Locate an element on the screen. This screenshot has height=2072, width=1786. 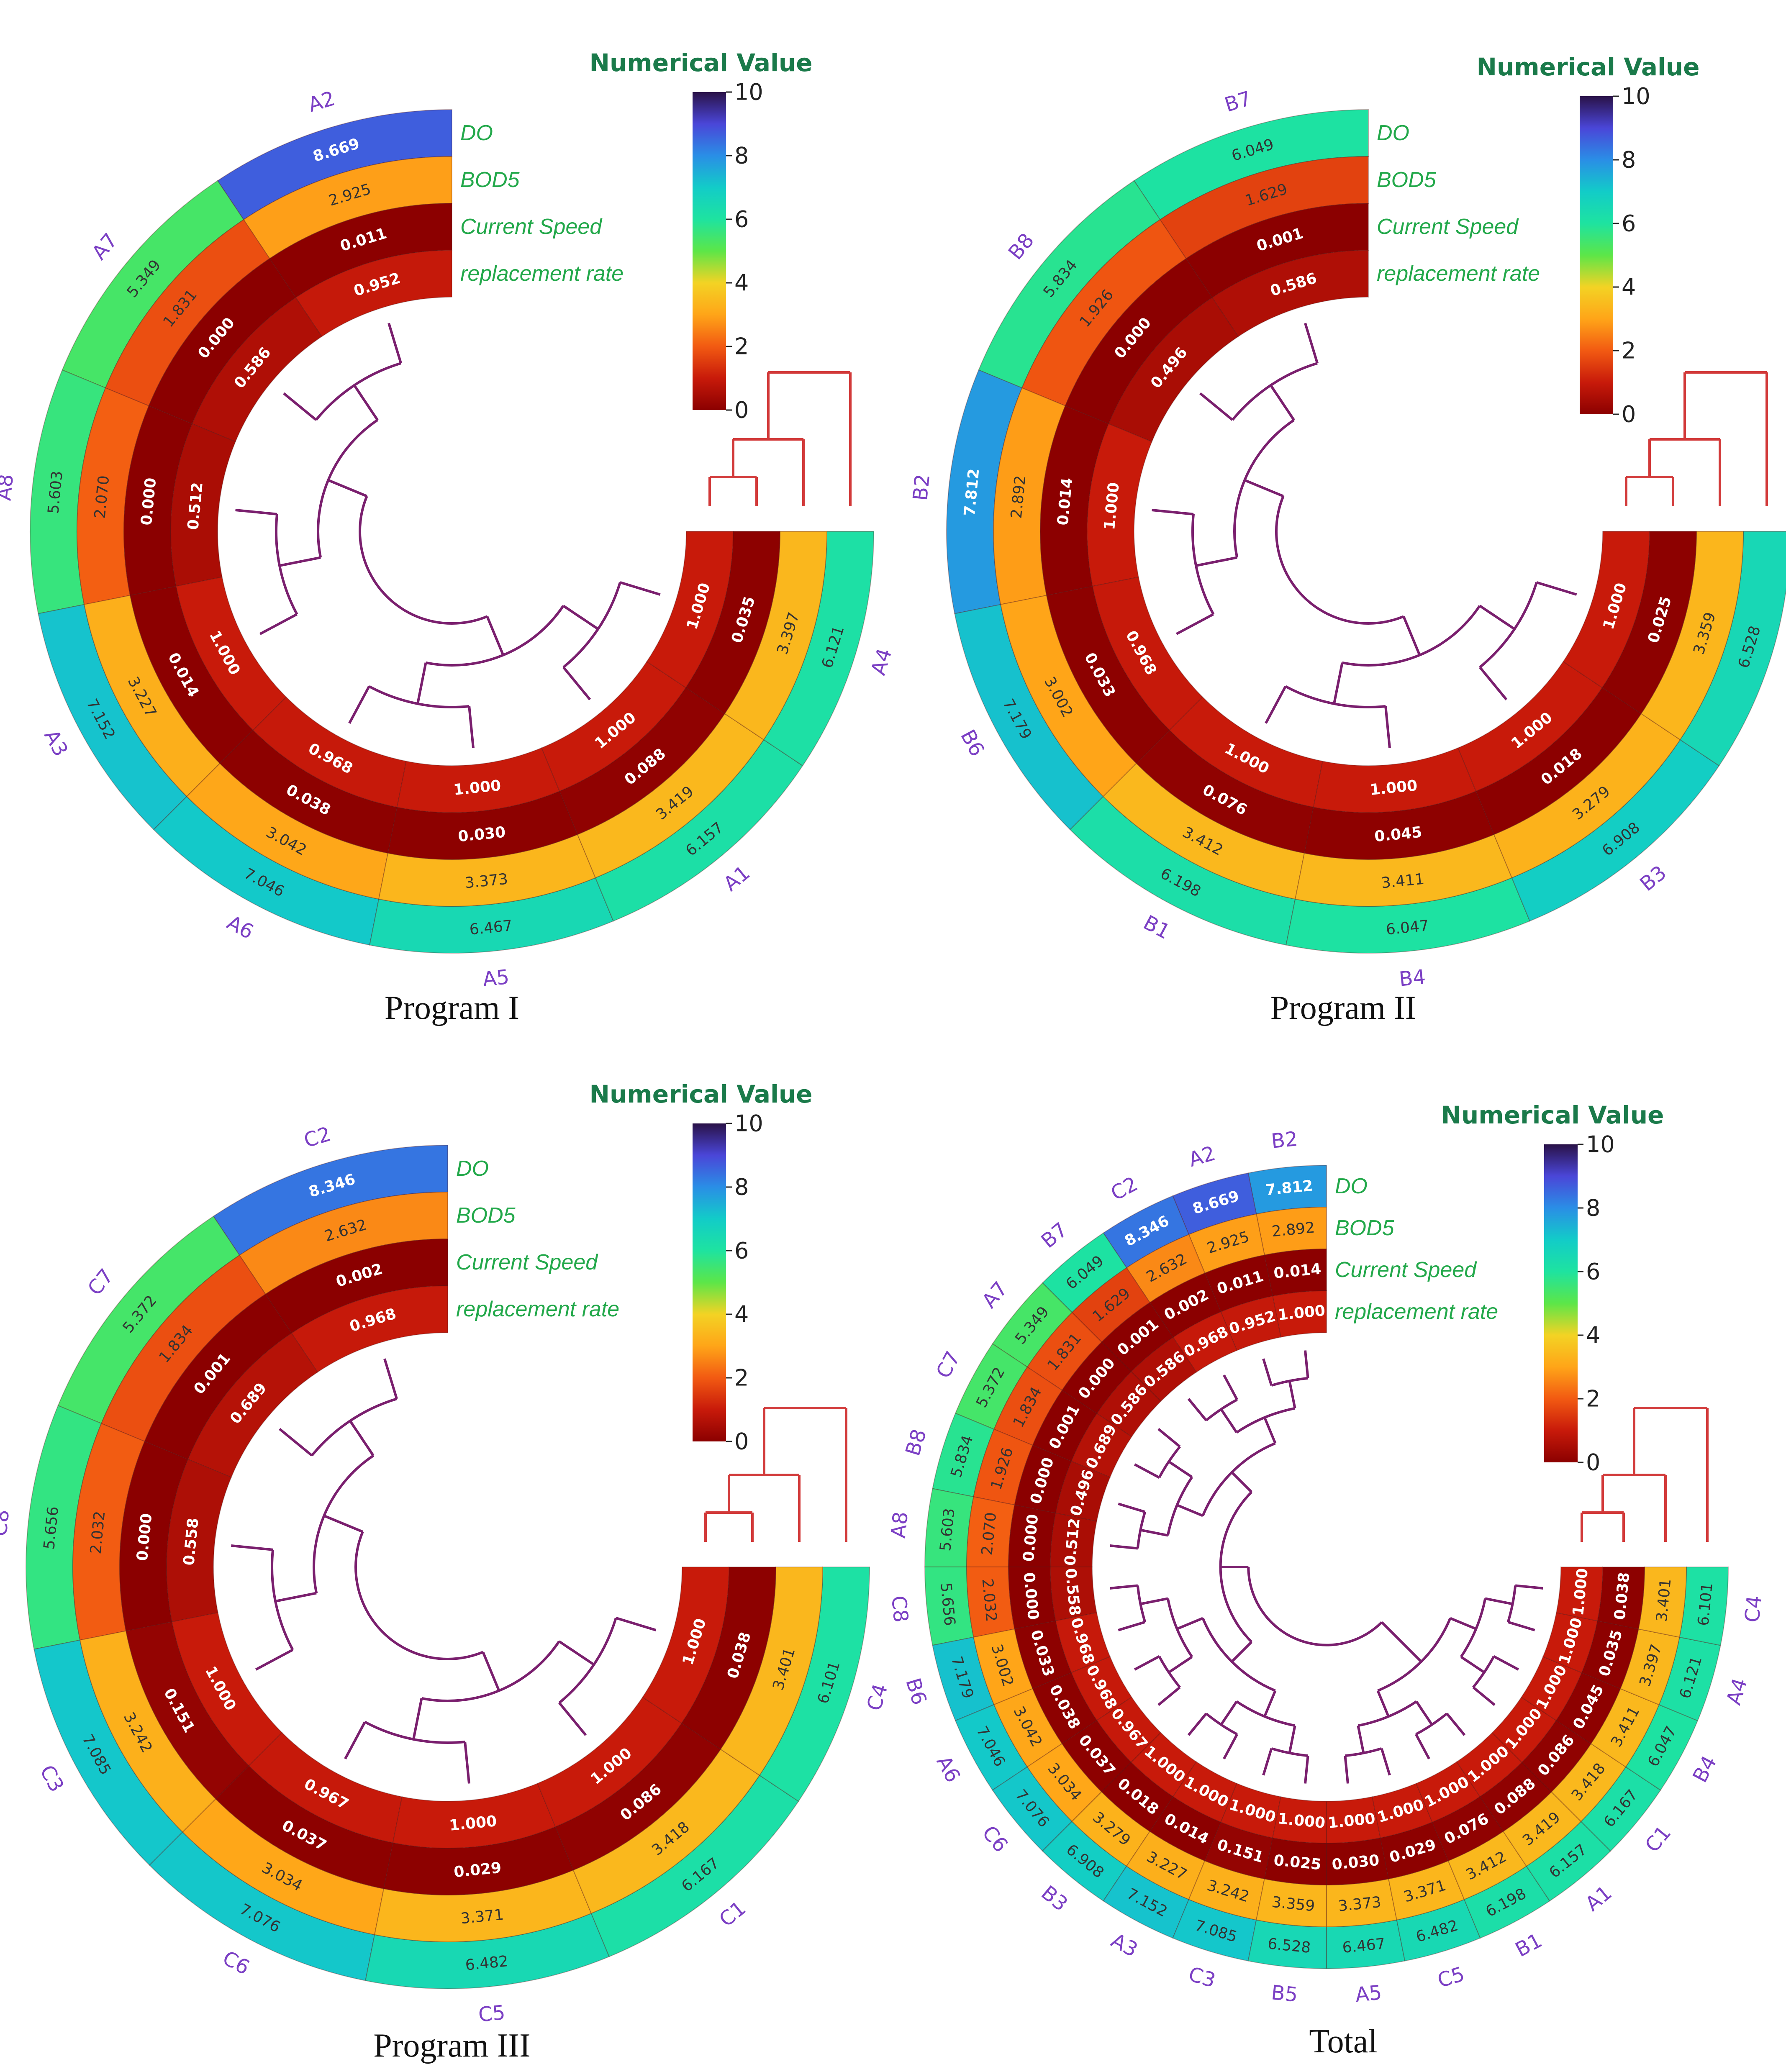
cell-c2-replacement-rate is located at coordinates (369, 1329).